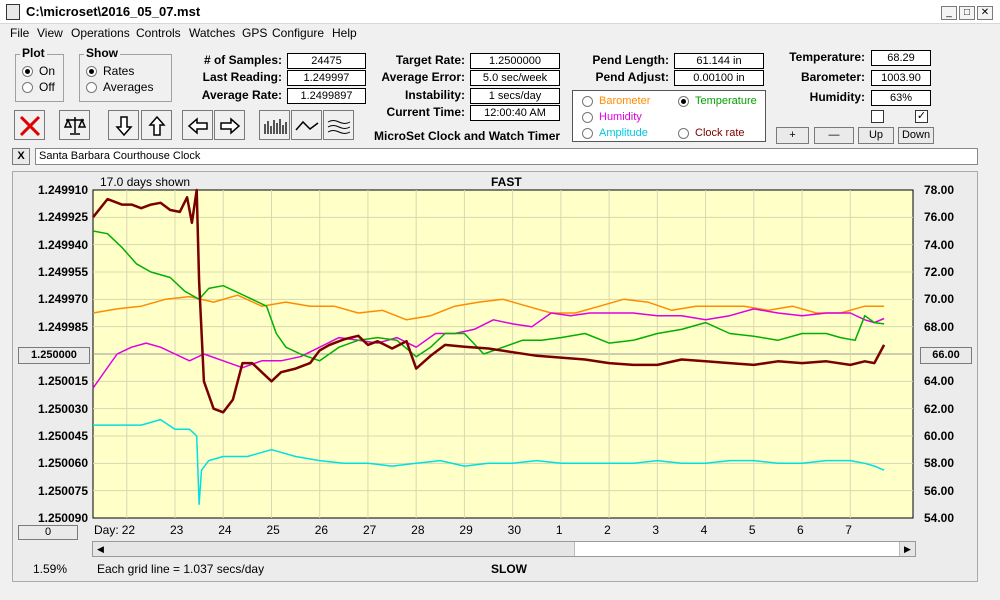 The height and width of the screenshot is (600, 1000). Describe the element at coordinates (255, 33) in the screenshot. I see `menu-gps: GPS` at that location.